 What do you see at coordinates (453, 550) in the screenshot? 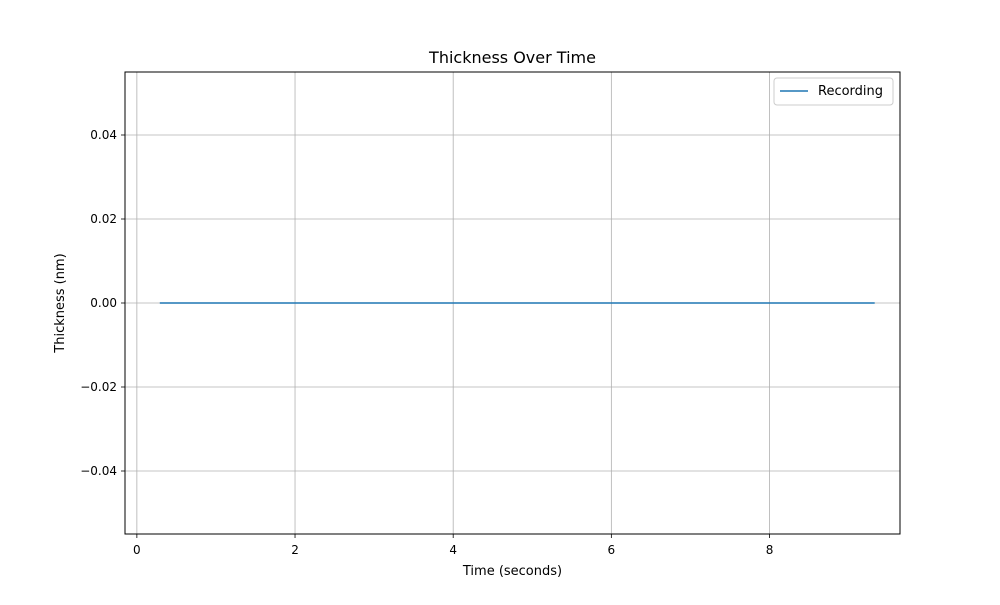
I see `x-tick-label: 4` at bounding box center [453, 550].